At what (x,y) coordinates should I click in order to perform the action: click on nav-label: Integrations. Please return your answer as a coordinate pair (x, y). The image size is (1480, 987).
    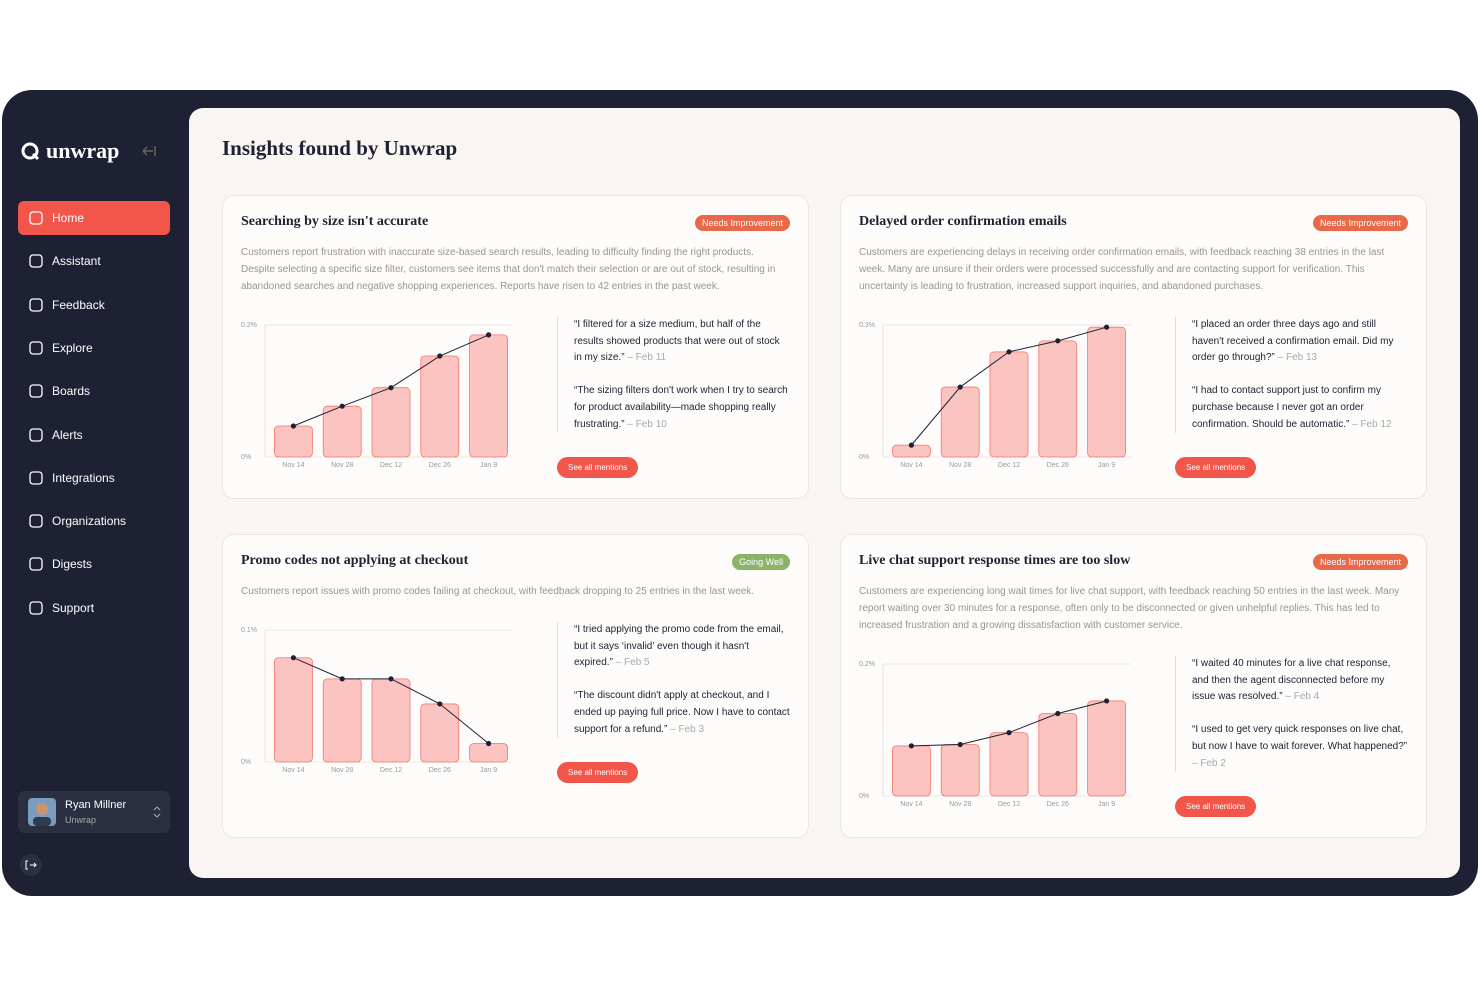
    Looking at the image, I should click on (83, 477).